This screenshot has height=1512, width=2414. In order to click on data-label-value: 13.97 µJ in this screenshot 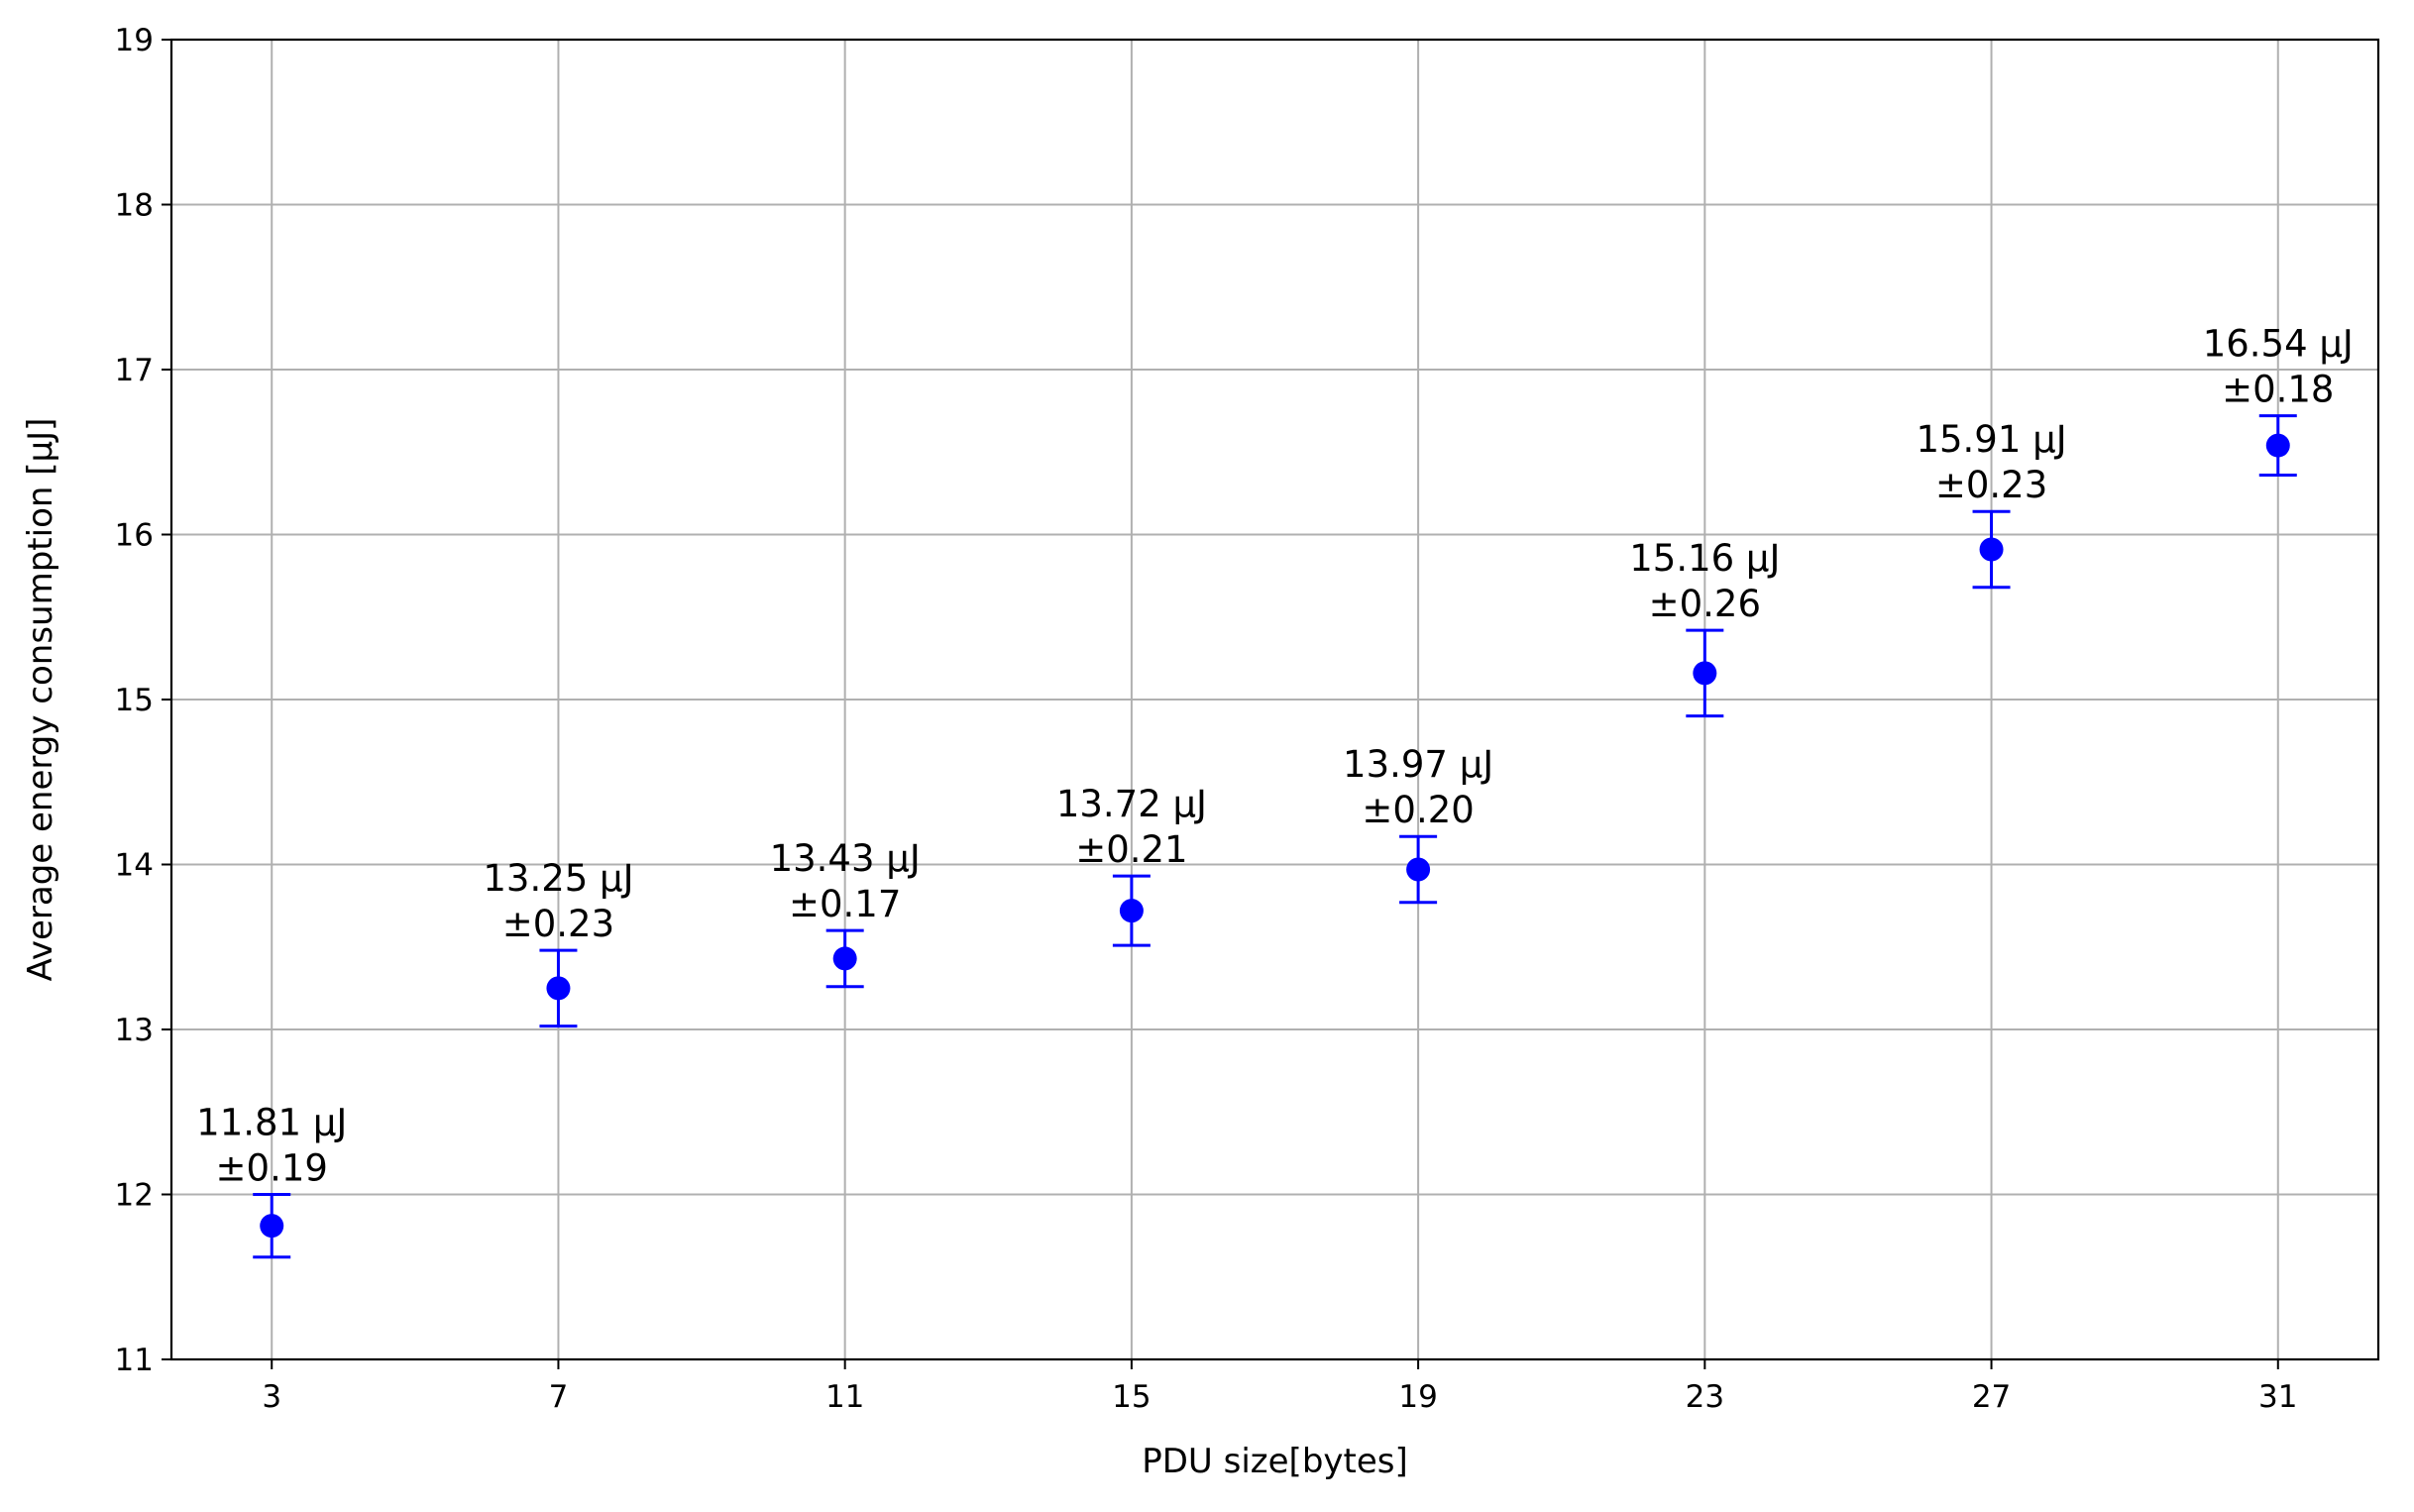, I will do `click(1418, 764)`.